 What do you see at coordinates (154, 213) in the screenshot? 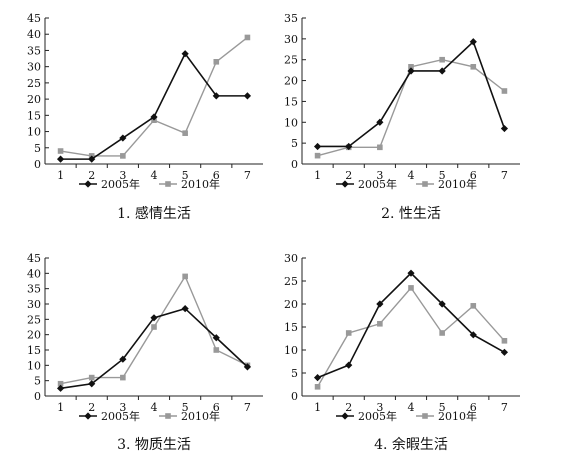
I see `panel-caption: 1. 感情生活` at bounding box center [154, 213].